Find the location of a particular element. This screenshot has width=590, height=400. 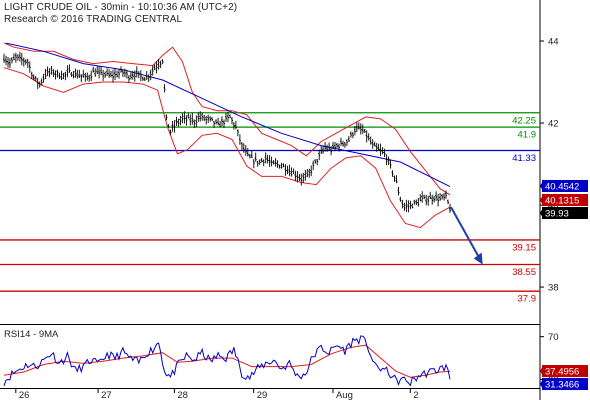

time-tick-label: 29 is located at coordinates (262, 395).